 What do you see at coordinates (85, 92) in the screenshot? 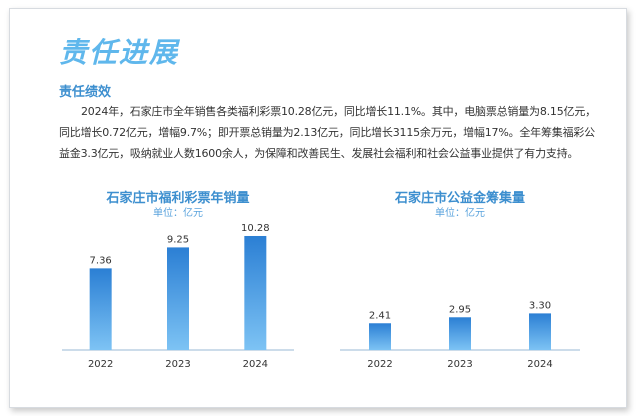
I see `section-title: 责任绩效` at bounding box center [85, 92].